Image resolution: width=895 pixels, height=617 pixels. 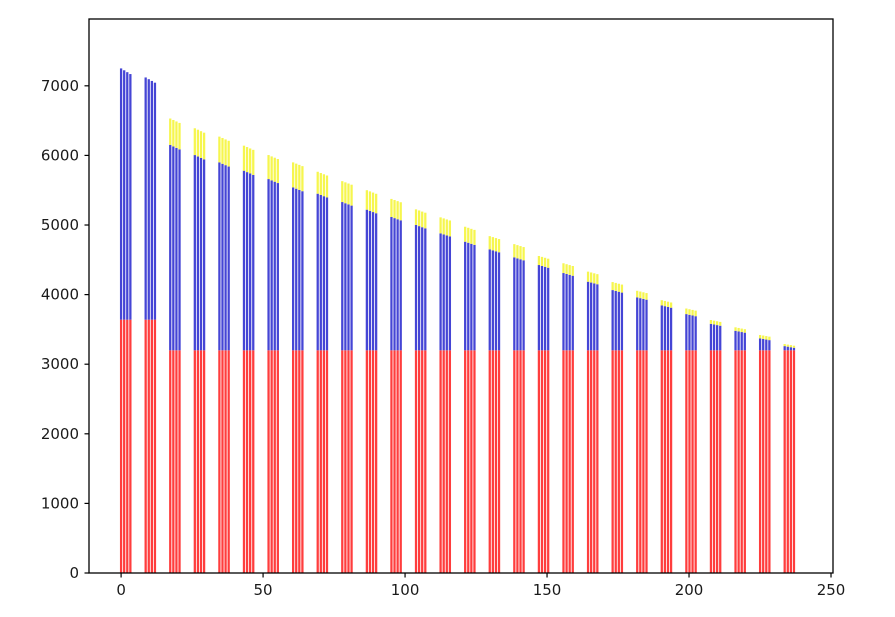 What do you see at coordinates (263, 590) in the screenshot?
I see `x-tick-label-50: 50` at bounding box center [263, 590].